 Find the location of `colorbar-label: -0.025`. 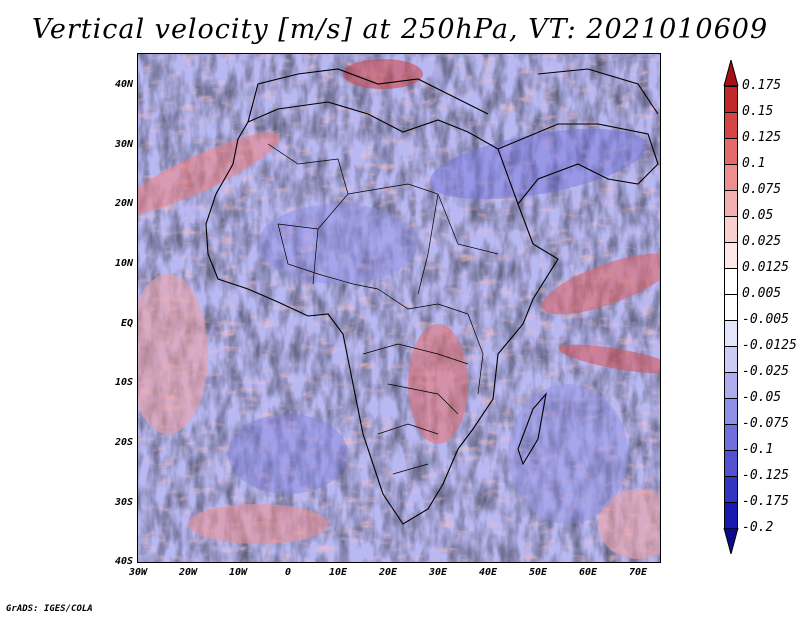

colorbar-label: -0.025 is located at coordinates (765, 371).